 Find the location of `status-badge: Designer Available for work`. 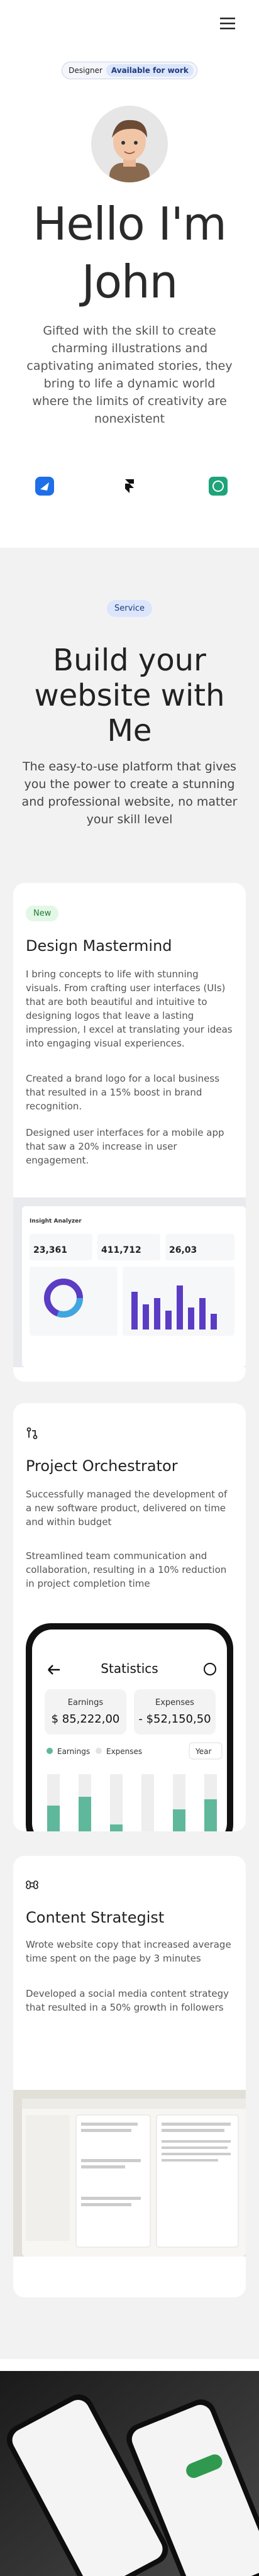

status-badge: Designer Available for work is located at coordinates (129, 70).